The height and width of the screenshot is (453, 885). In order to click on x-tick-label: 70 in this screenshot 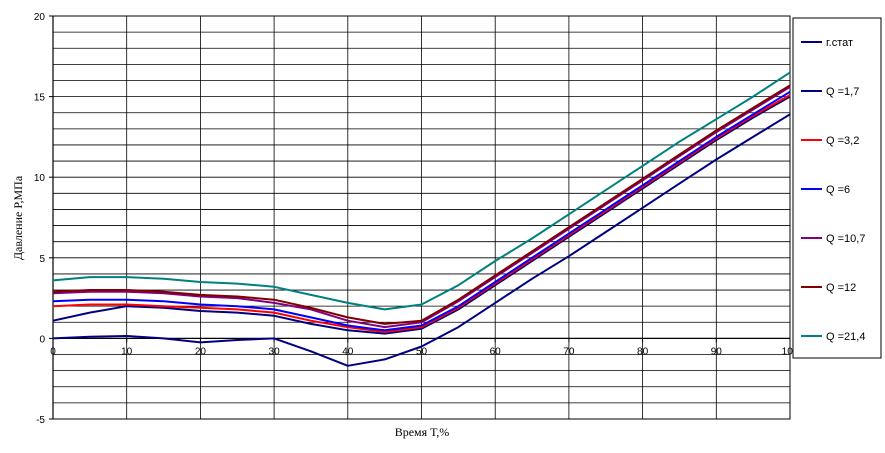, I will do `click(569, 351)`.